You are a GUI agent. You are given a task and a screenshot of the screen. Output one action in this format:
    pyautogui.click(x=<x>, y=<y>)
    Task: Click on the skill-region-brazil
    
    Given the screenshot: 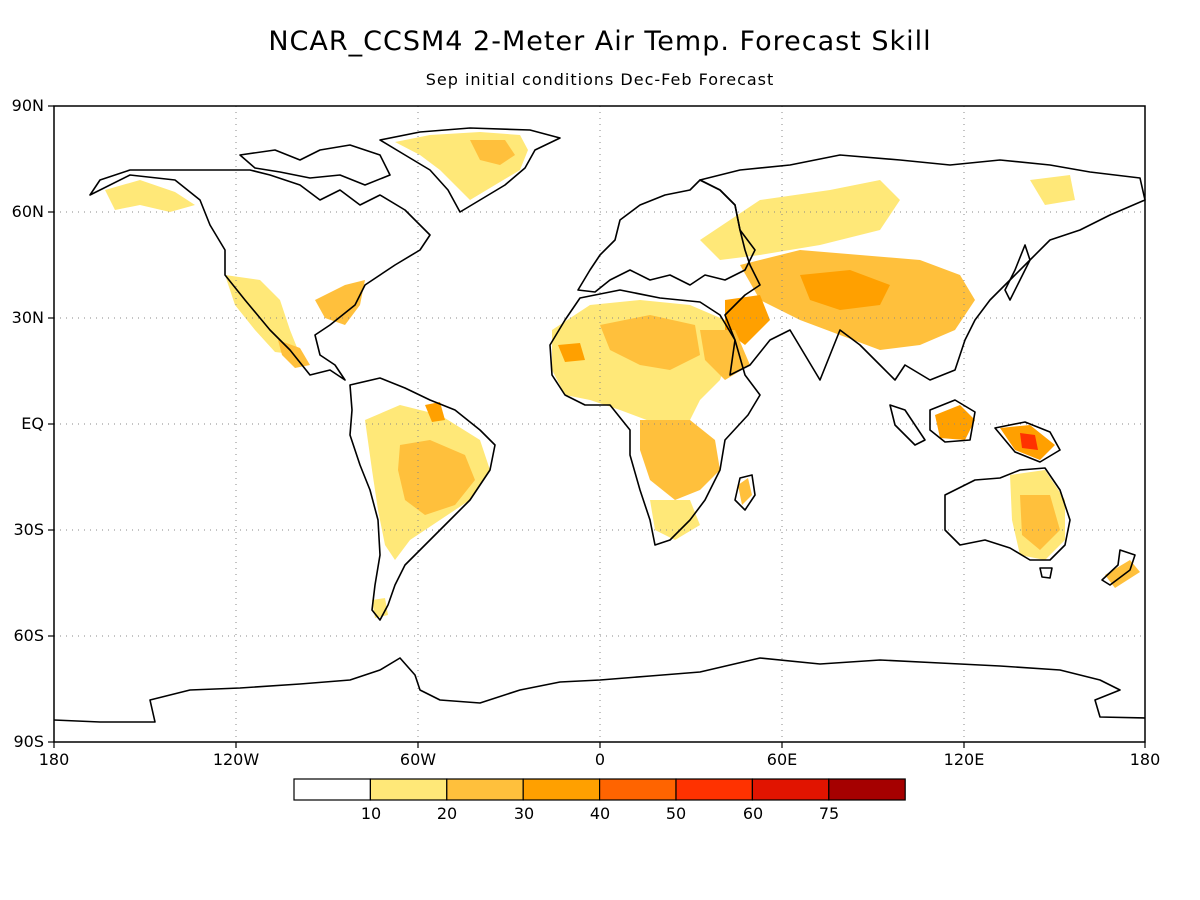 What is the action you would take?
    pyautogui.click(x=436, y=477)
    